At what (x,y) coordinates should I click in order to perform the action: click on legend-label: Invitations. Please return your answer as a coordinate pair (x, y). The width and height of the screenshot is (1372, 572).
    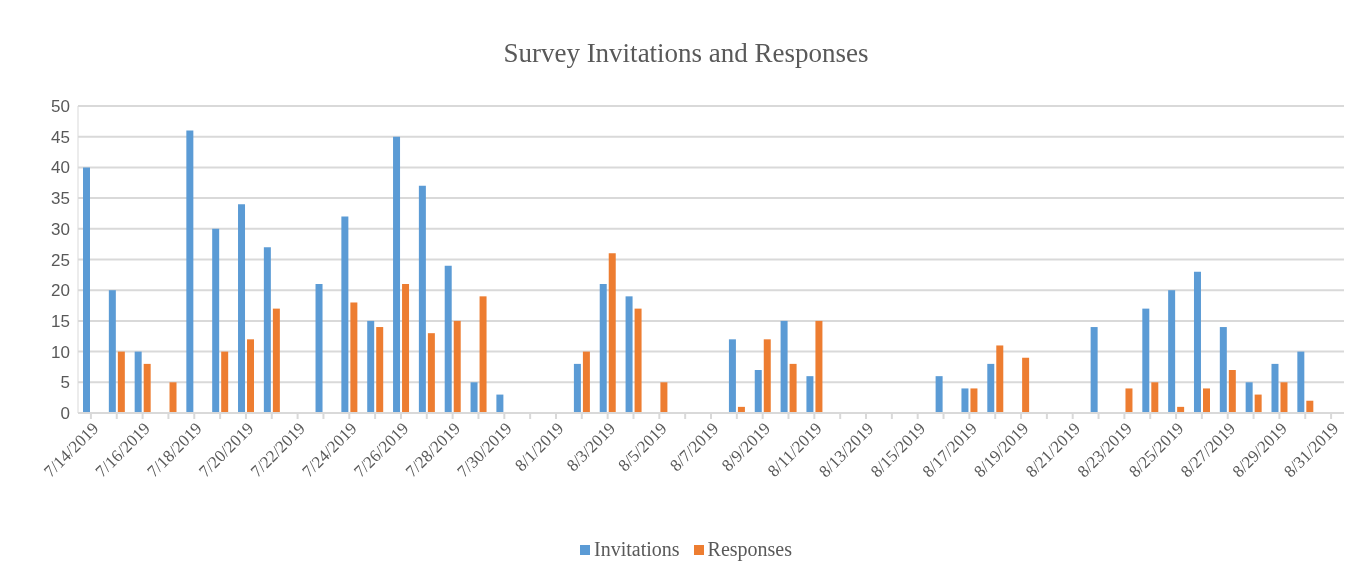
    Looking at the image, I should click on (636, 549).